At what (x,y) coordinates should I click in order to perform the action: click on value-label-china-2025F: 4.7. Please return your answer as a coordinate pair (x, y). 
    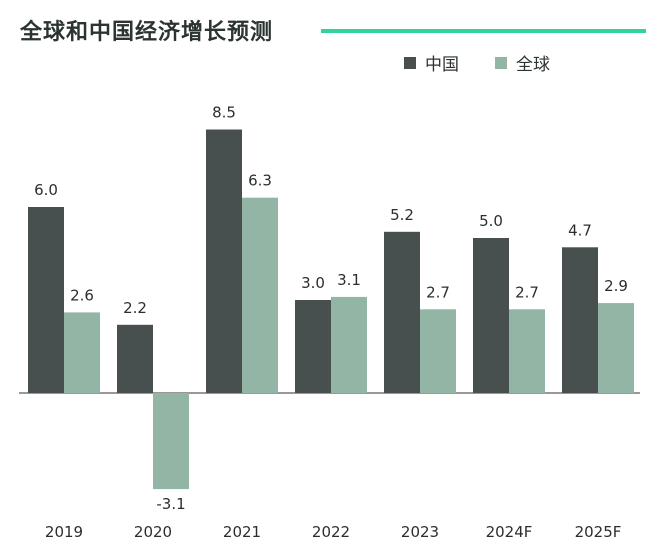
    Looking at the image, I should click on (580, 230).